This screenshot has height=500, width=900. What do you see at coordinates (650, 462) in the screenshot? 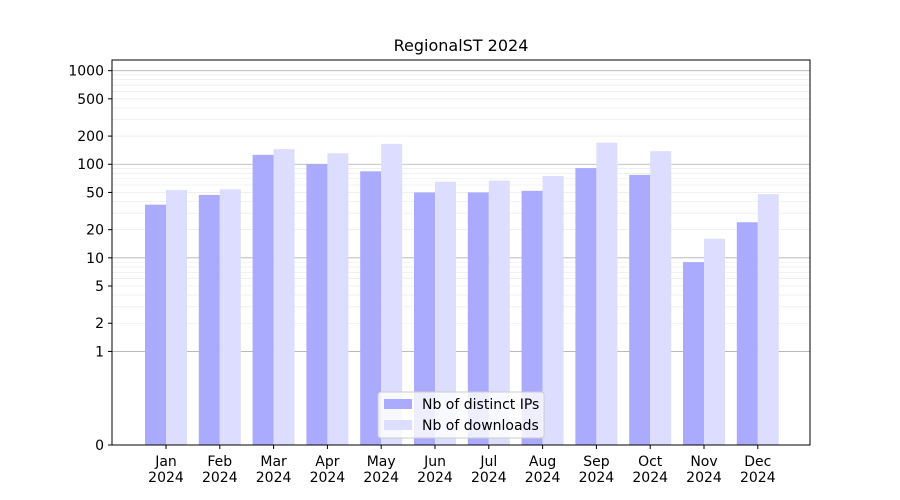
I see `x-tick-label-month: Oct` at bounding box center [650, 462].